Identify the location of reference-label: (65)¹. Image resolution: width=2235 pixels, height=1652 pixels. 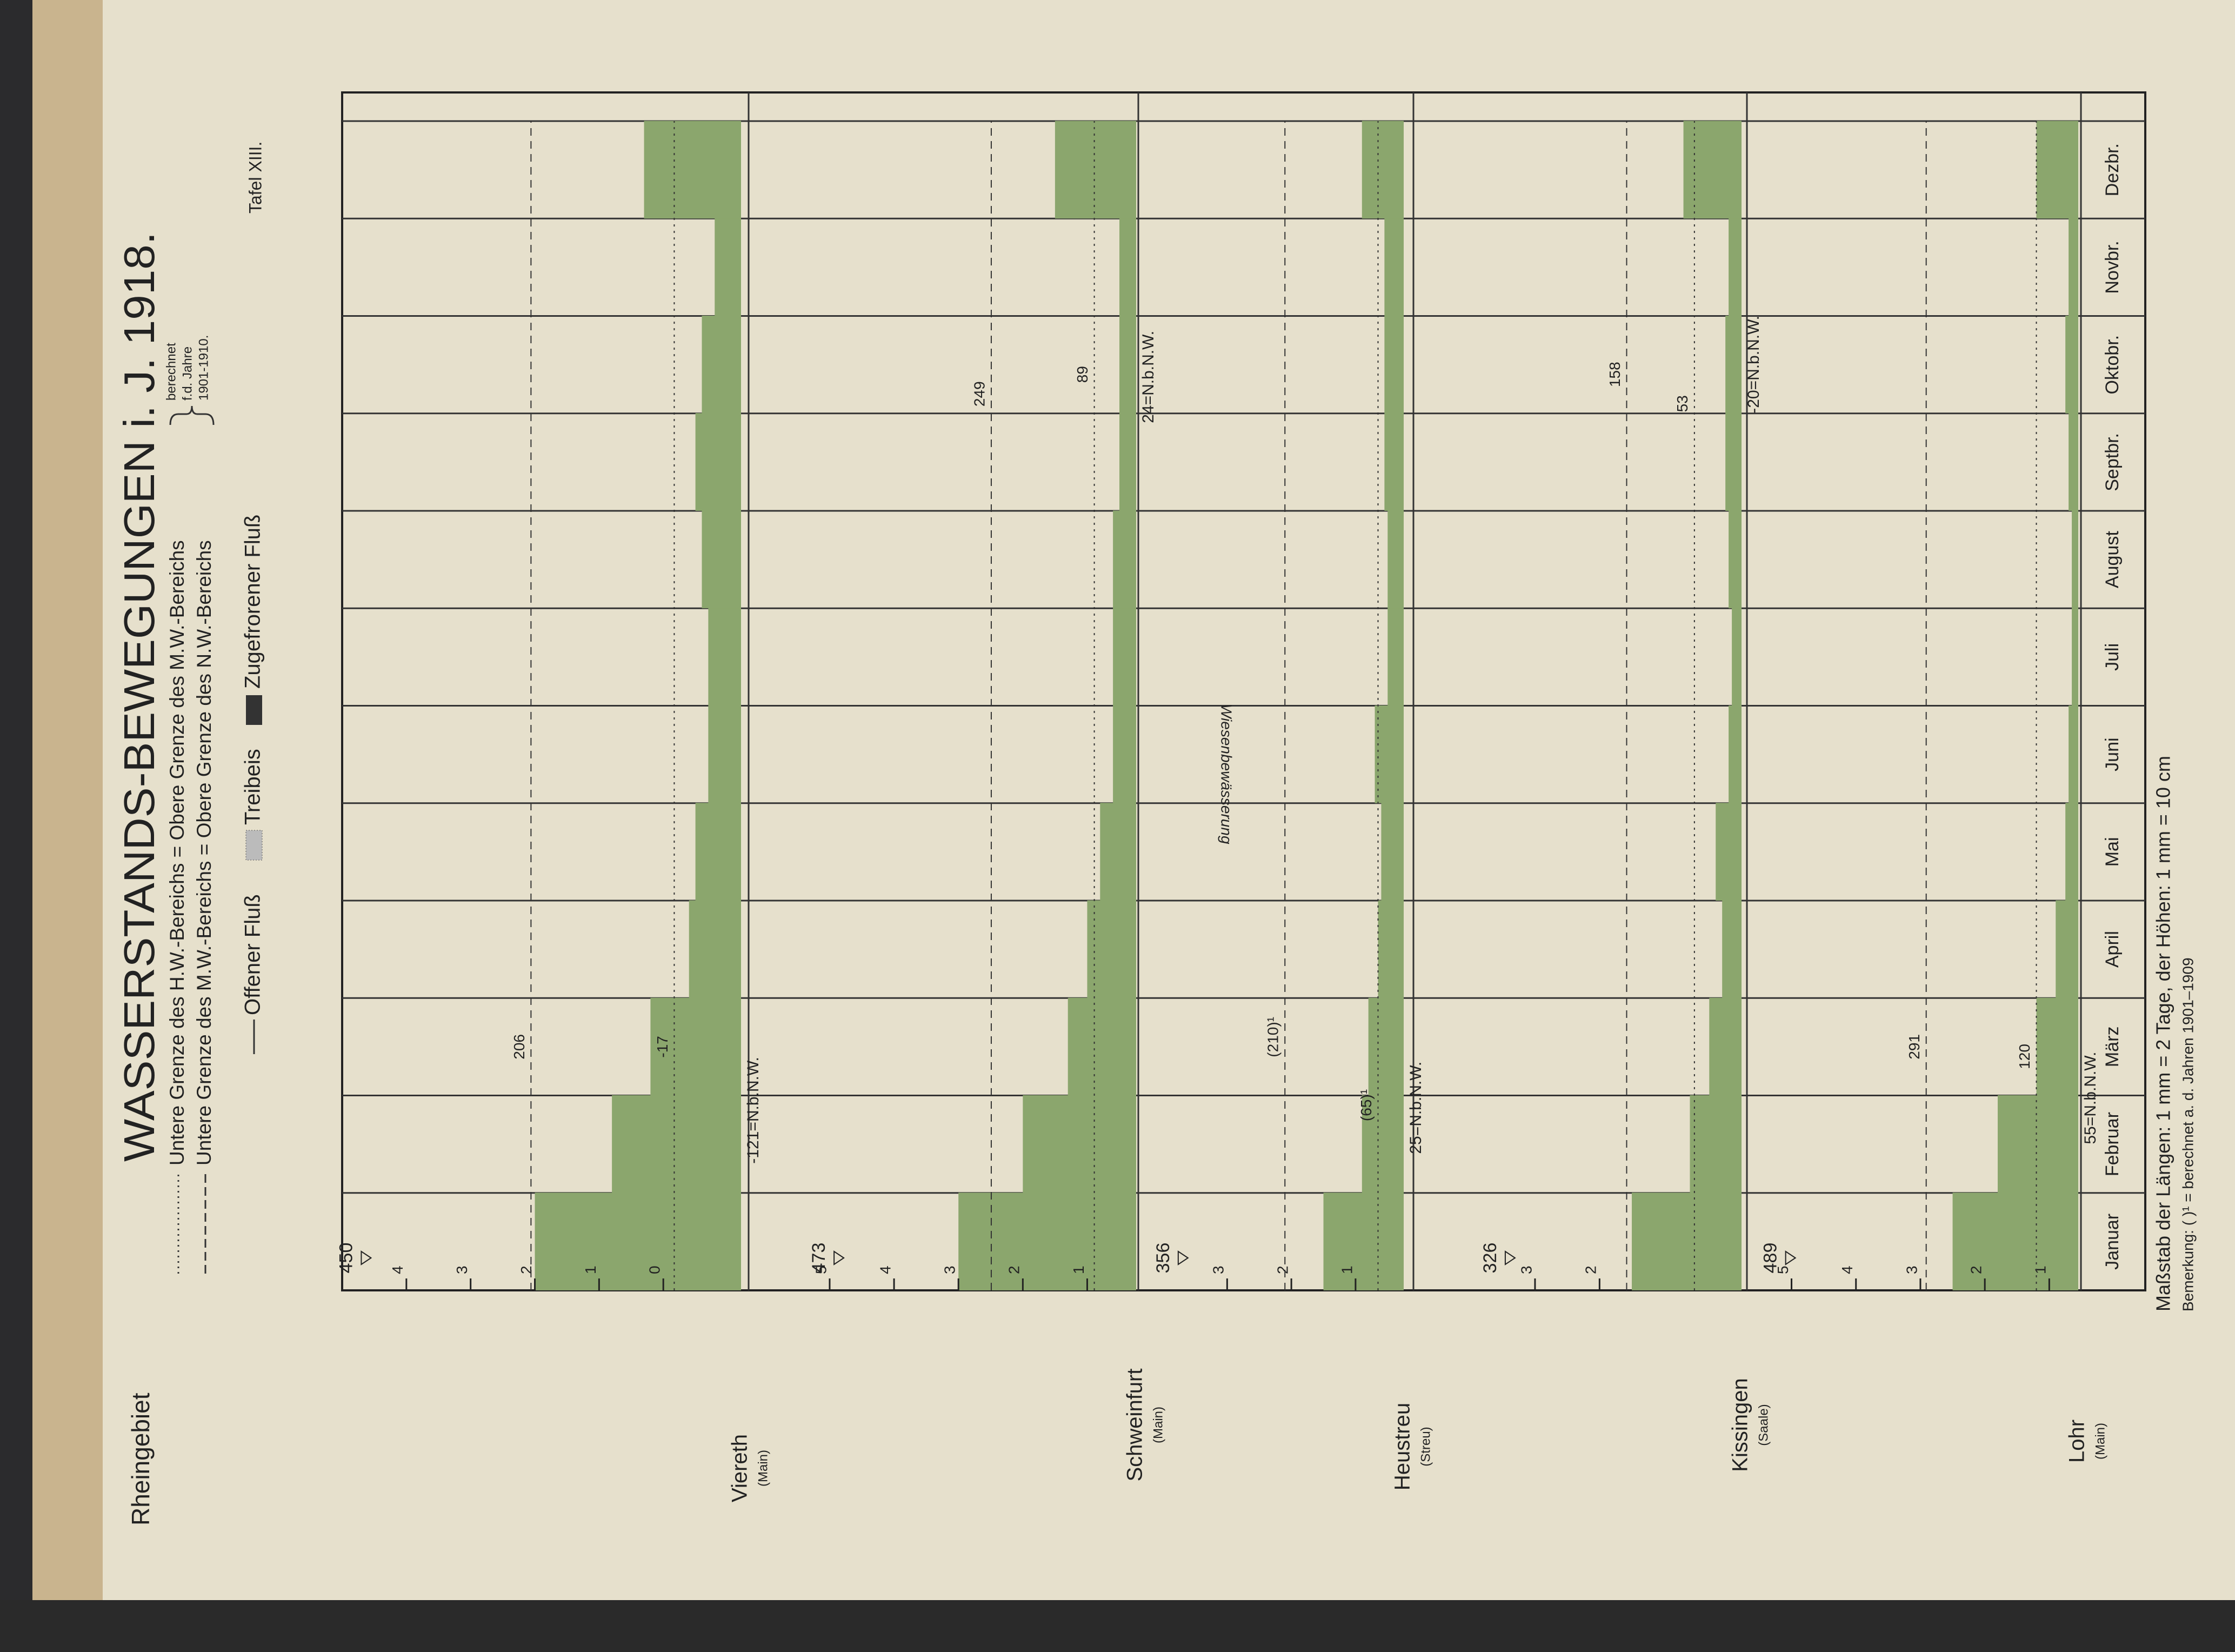
(1366, 1105).